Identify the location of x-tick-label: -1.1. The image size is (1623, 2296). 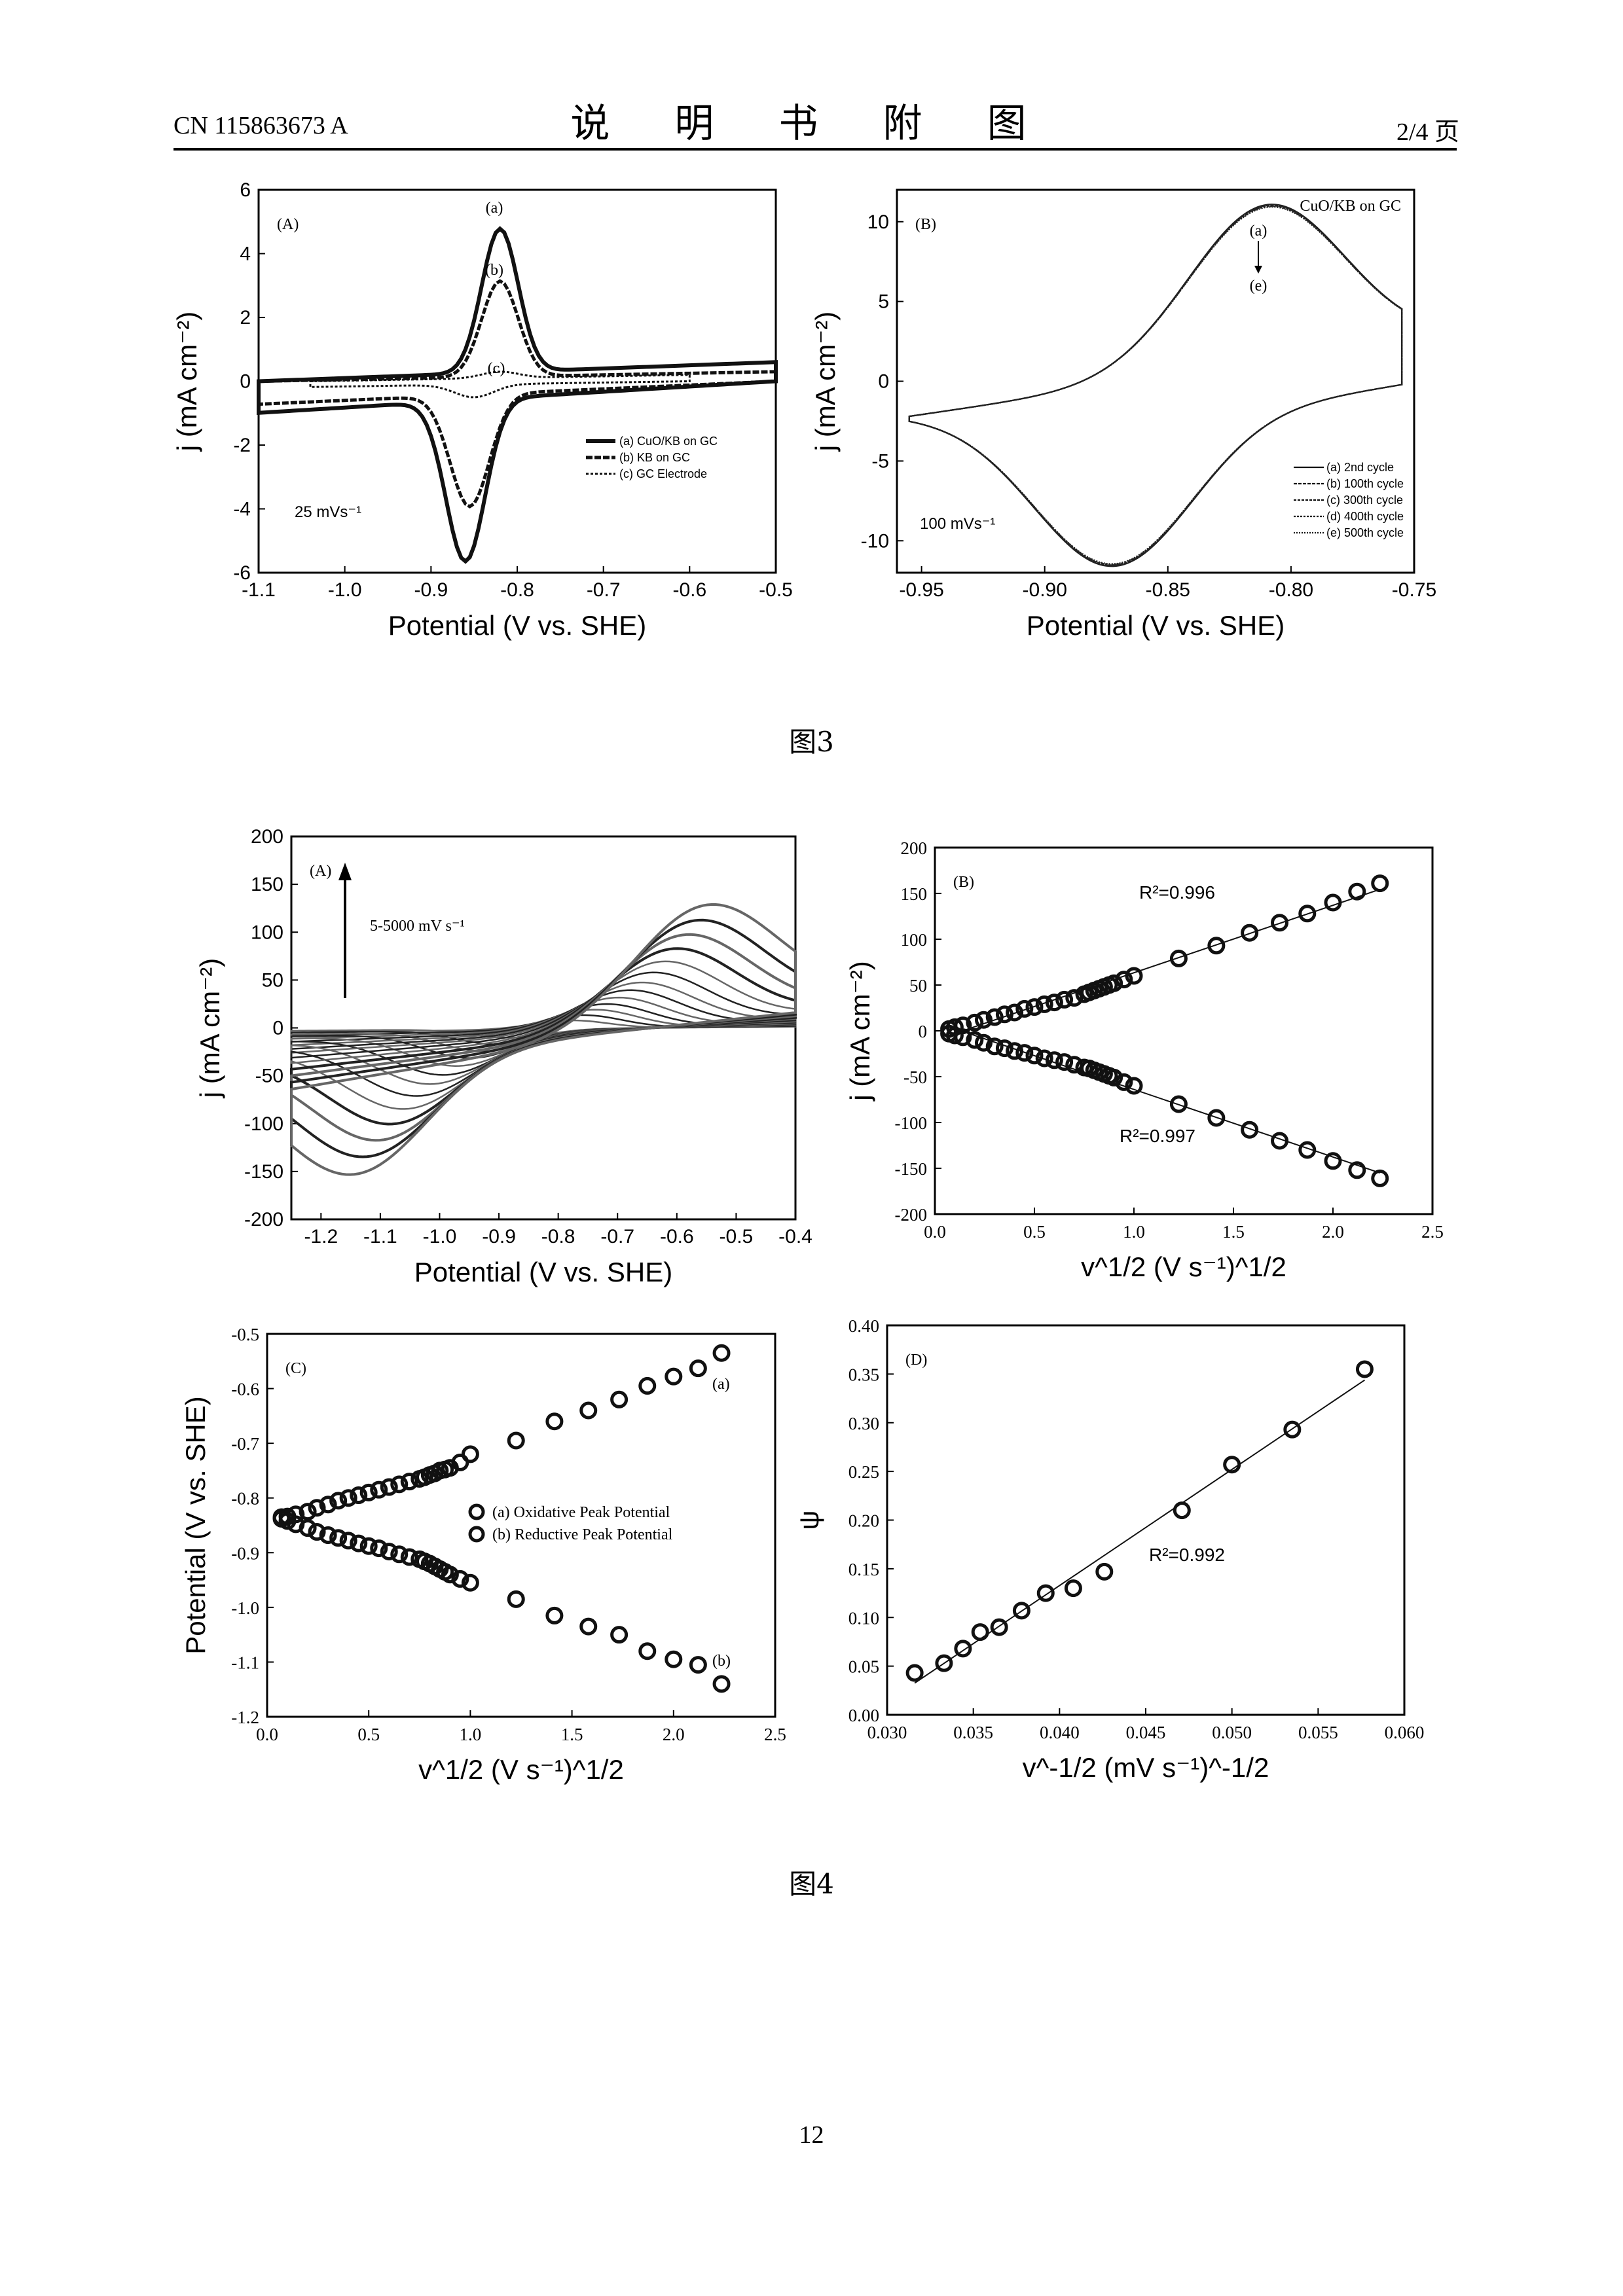
(259, 590).